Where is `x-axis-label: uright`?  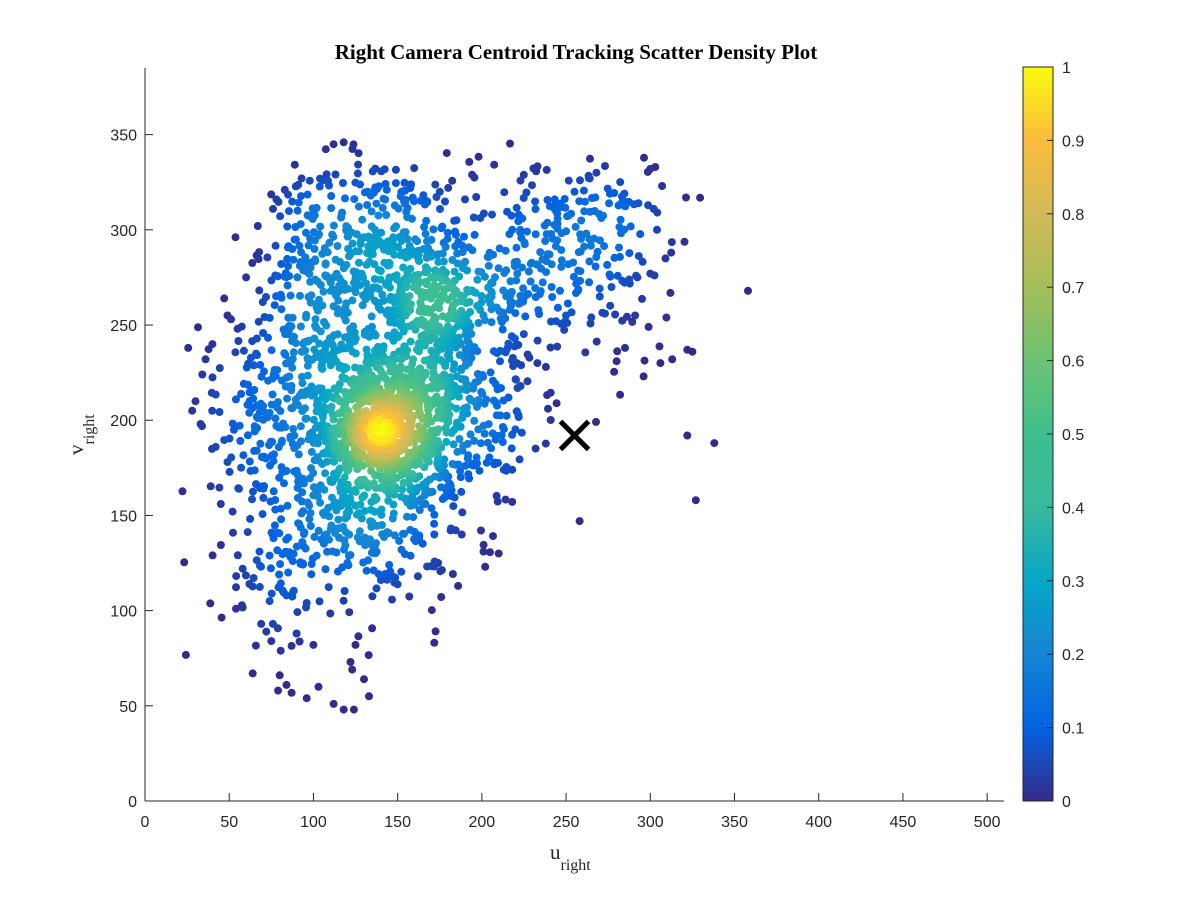 x-axis-label: uright is located at coordinates (570, 857).